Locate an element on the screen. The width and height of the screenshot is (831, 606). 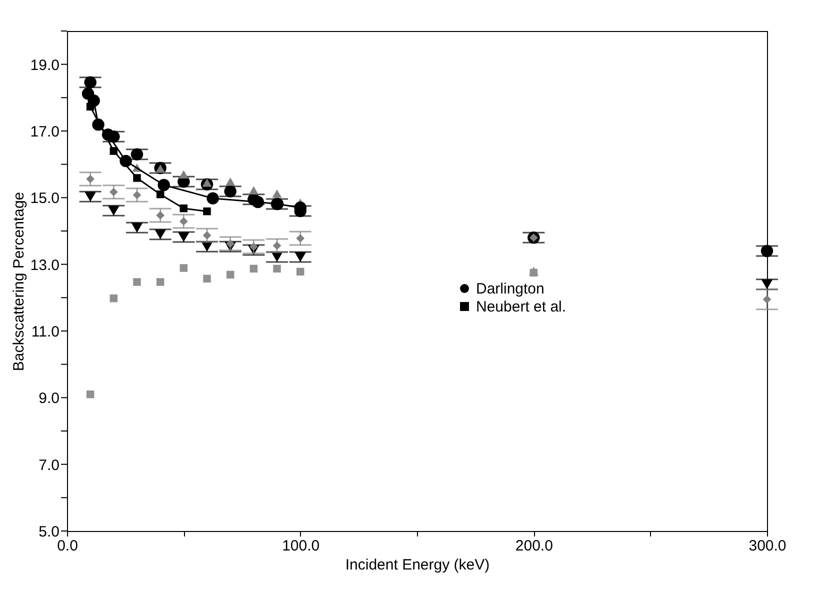
y-tick-label: 17.0 is located at coordinates (45, 132).